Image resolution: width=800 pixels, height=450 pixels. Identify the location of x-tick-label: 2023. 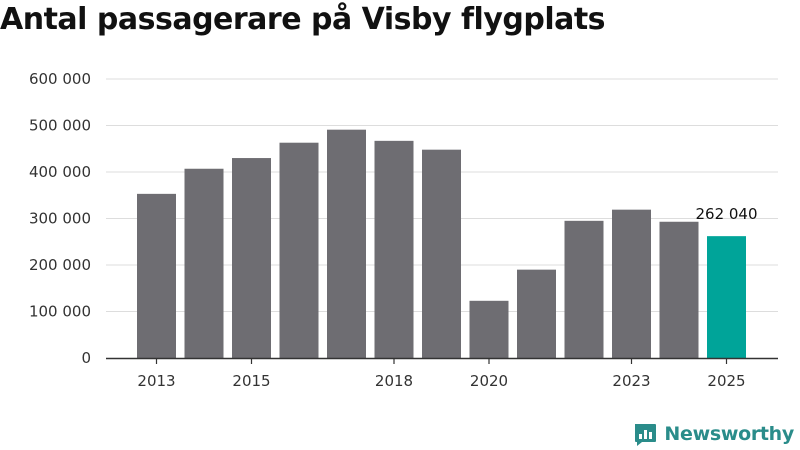
(631, 381).